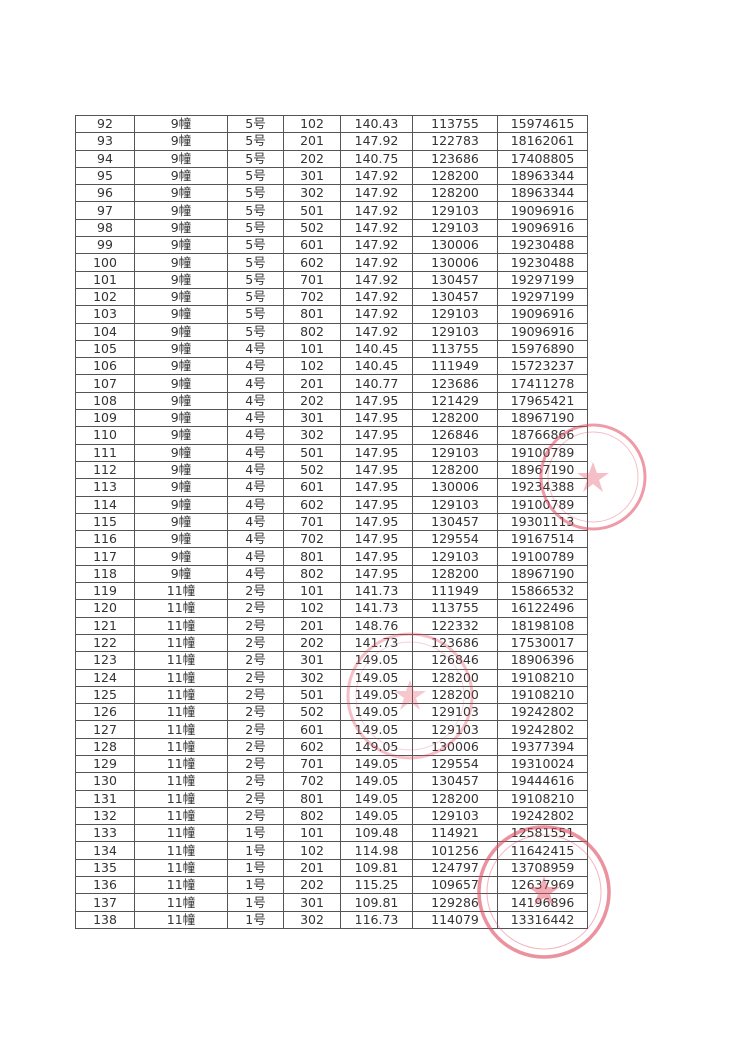 The width and height of the screenshot is (740, 1050). I want to click on unit-price-cell: 122783, so click(455, 141).